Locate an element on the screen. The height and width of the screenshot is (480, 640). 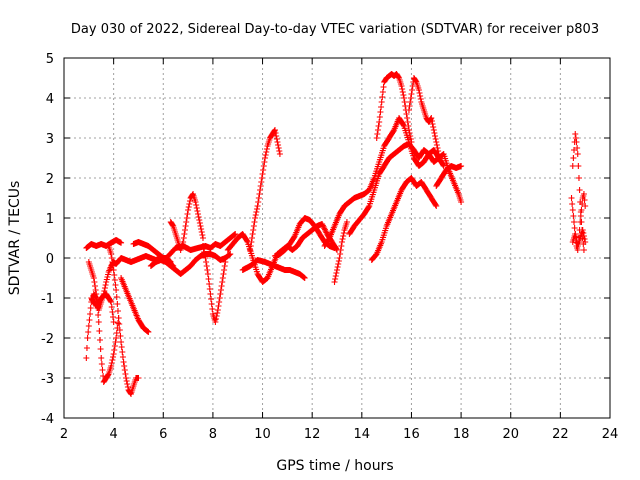
x-tick-label: 6 is located at coordinates (163, 434).